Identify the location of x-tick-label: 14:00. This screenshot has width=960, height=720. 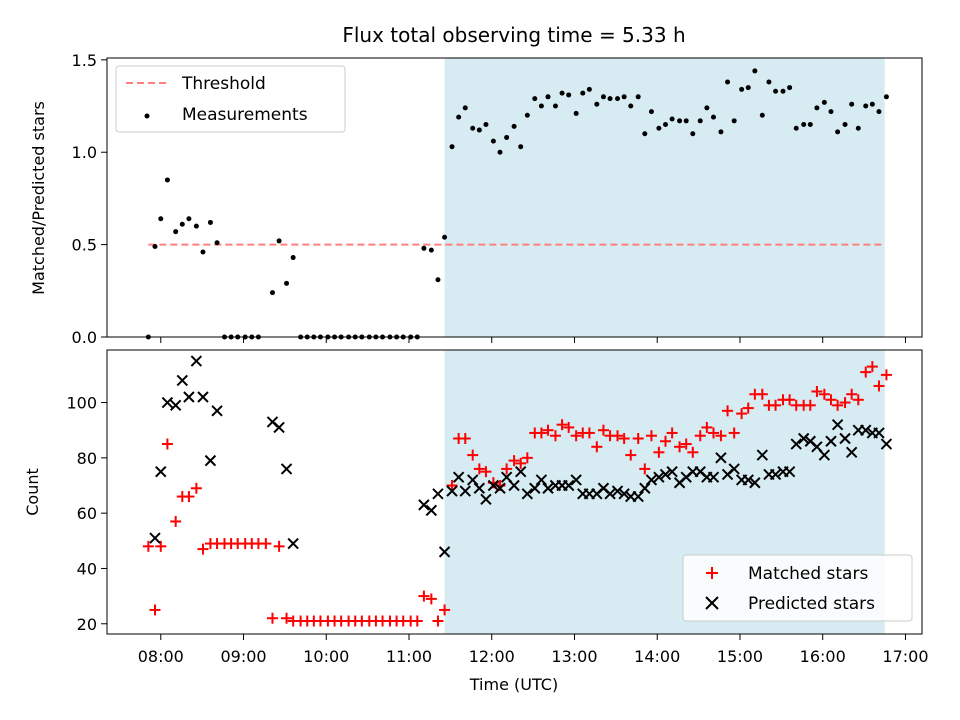
(657, 656).